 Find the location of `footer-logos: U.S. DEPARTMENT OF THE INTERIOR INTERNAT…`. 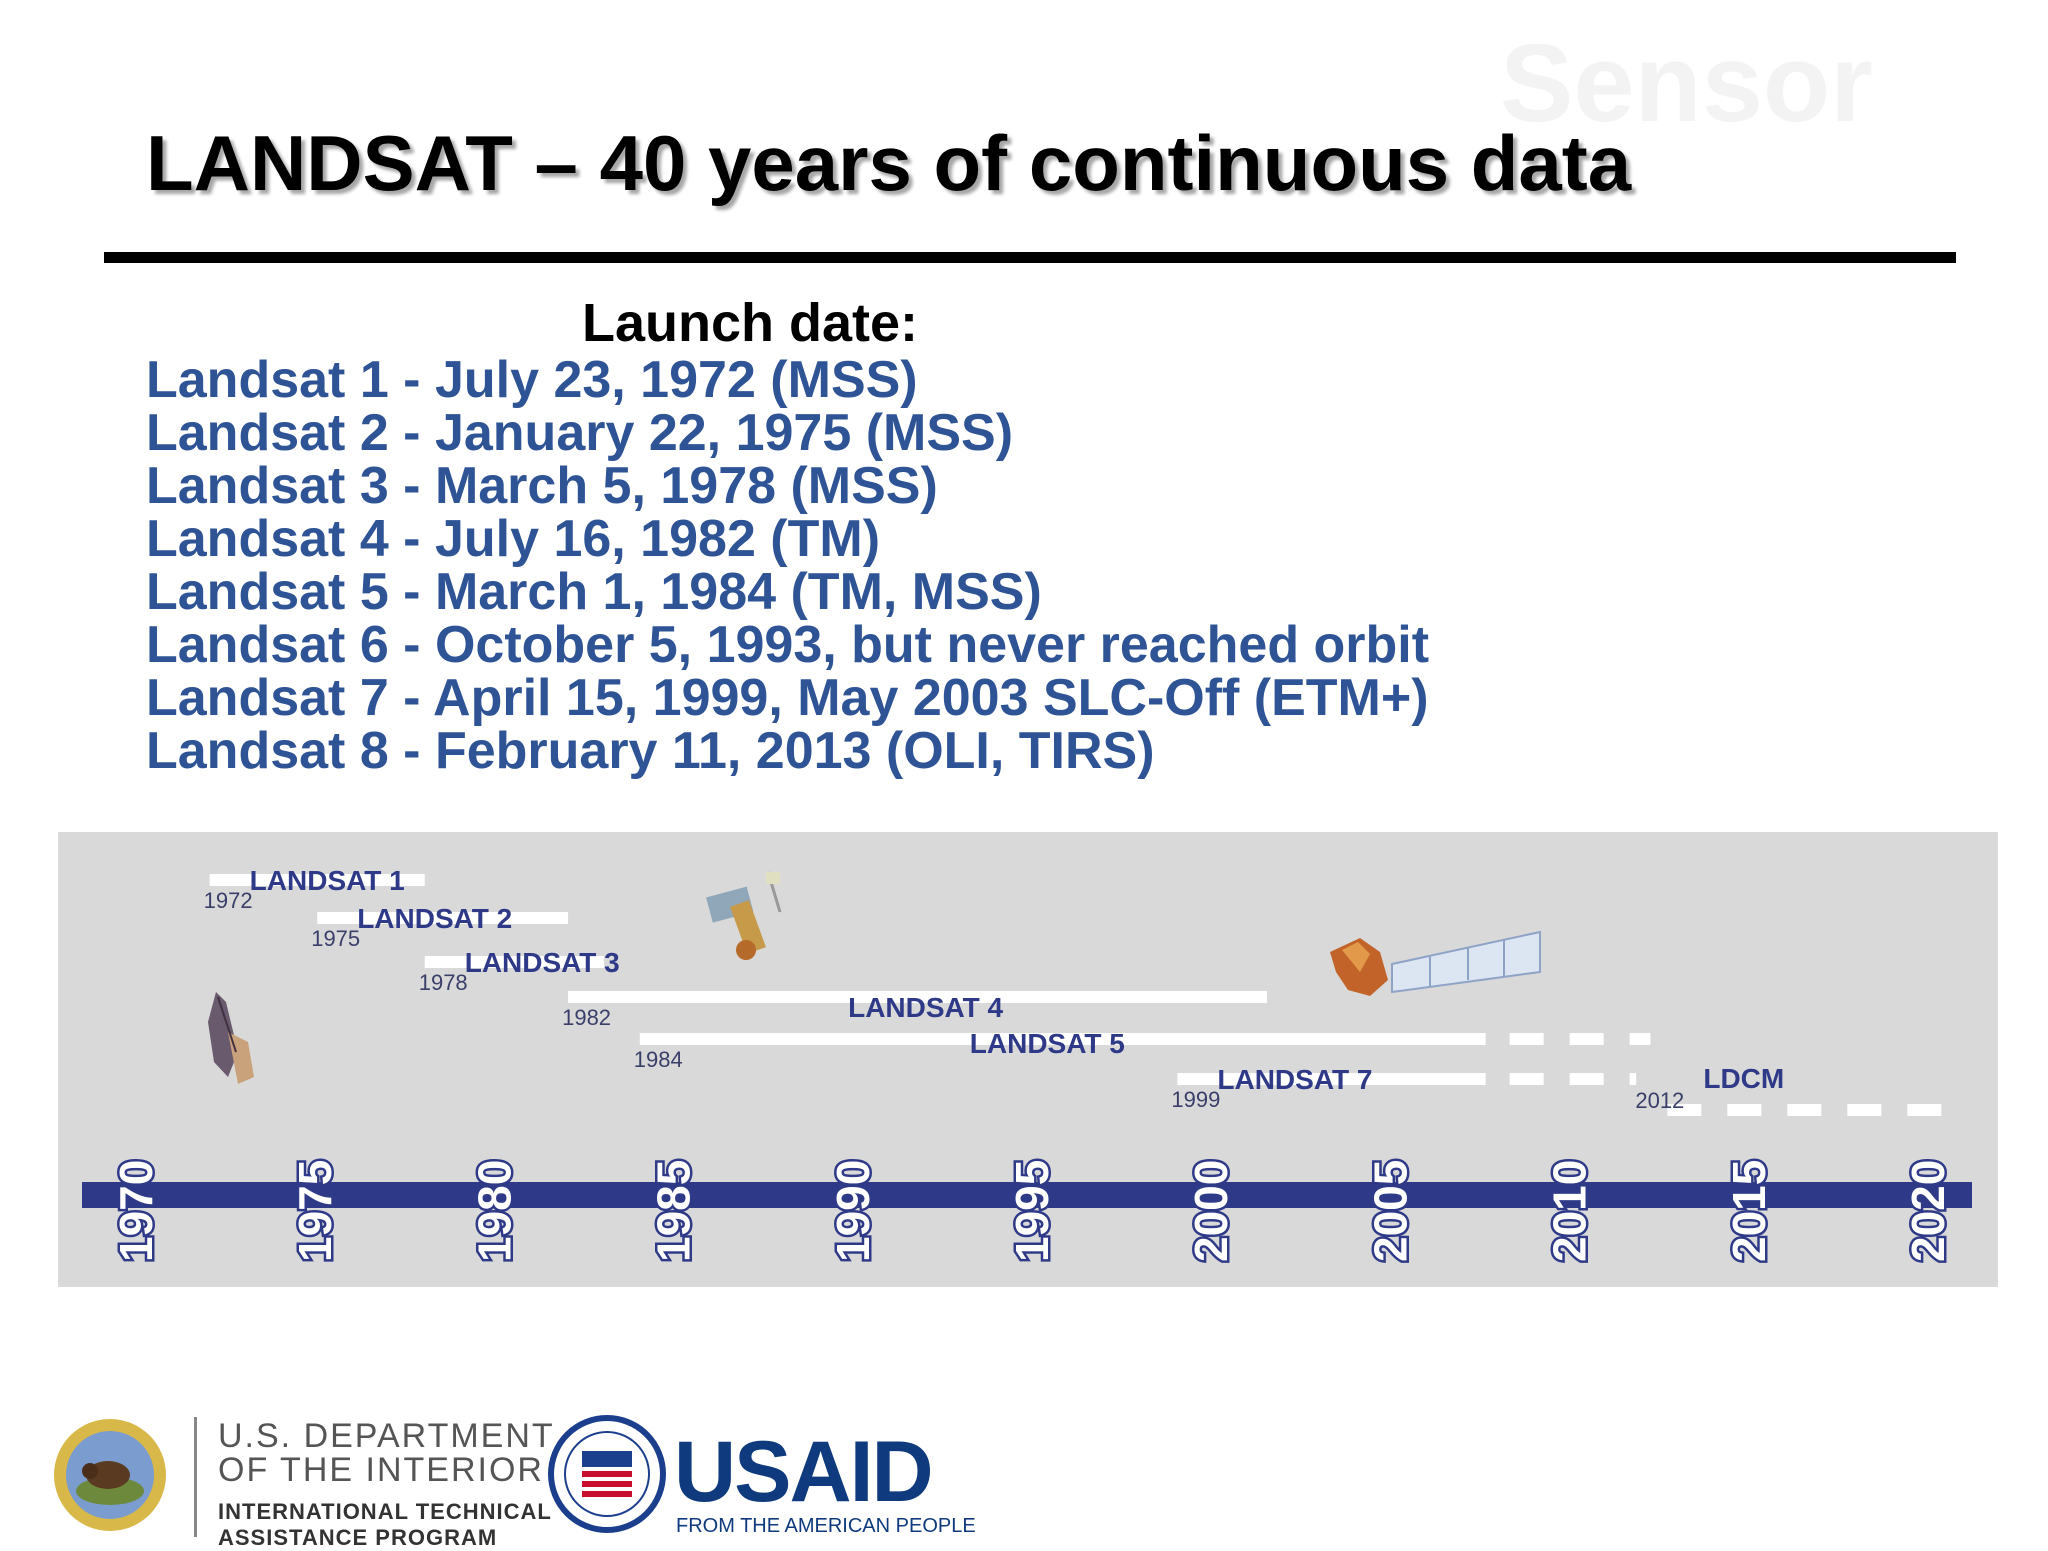

footer-logos: U.S. DEPARTMENT OF THE INTERIOR INTERNAT… is located at coordinates (1024, 1472).